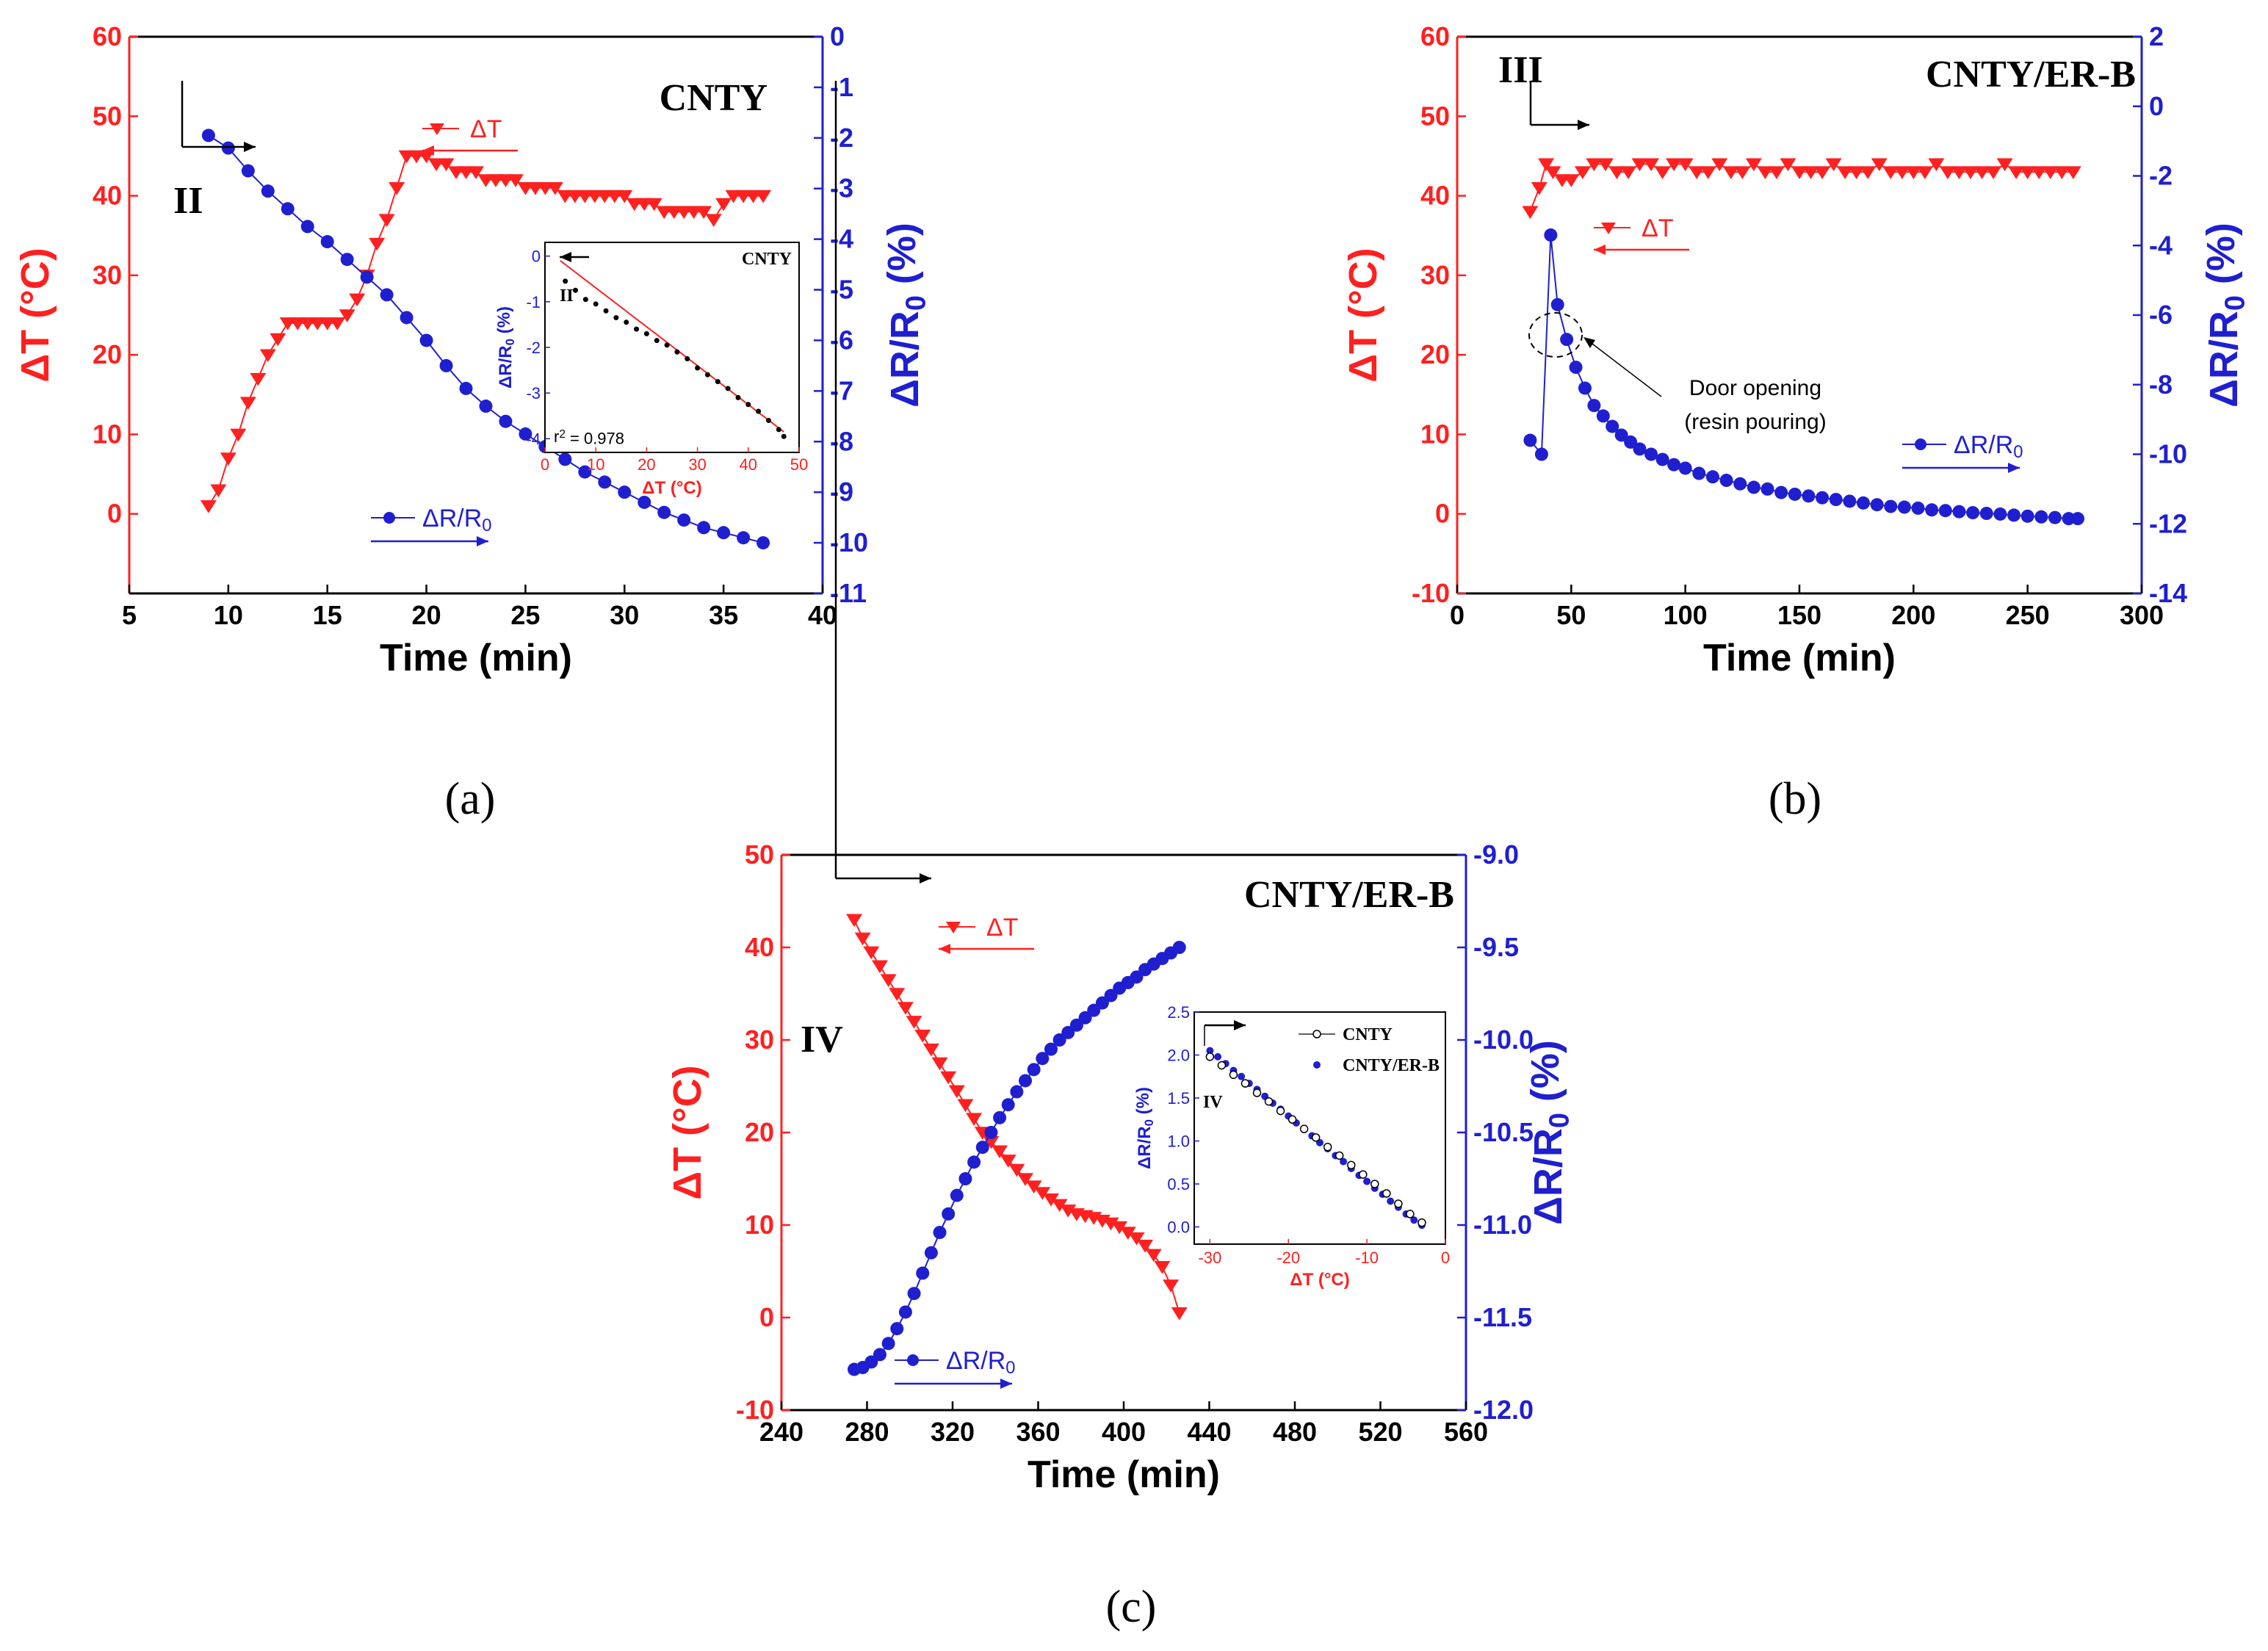 Image resolution: width=2268 pixels, height=1651 pixels. I want to click on yl-tick-label-c-1: 0, so click(766, 1317).